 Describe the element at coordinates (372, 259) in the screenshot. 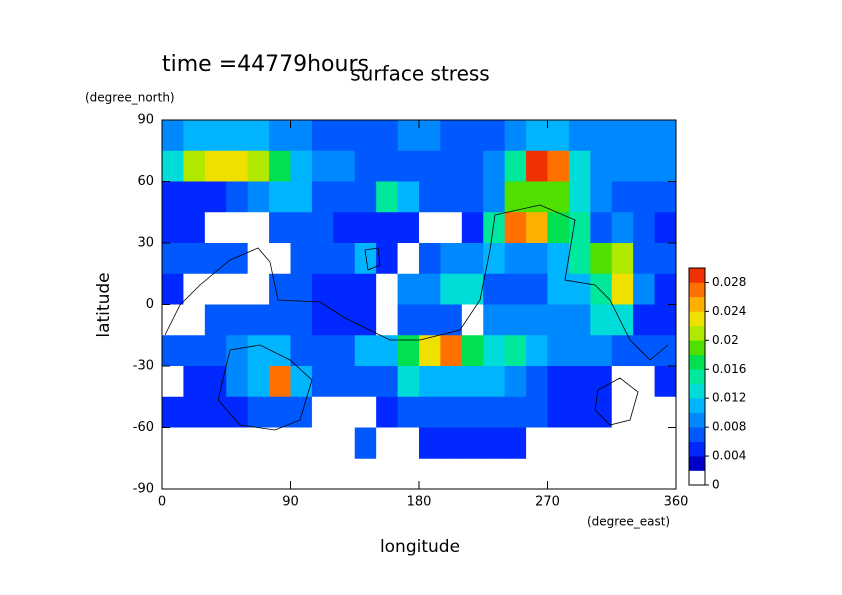

I see `coastline` at that location.